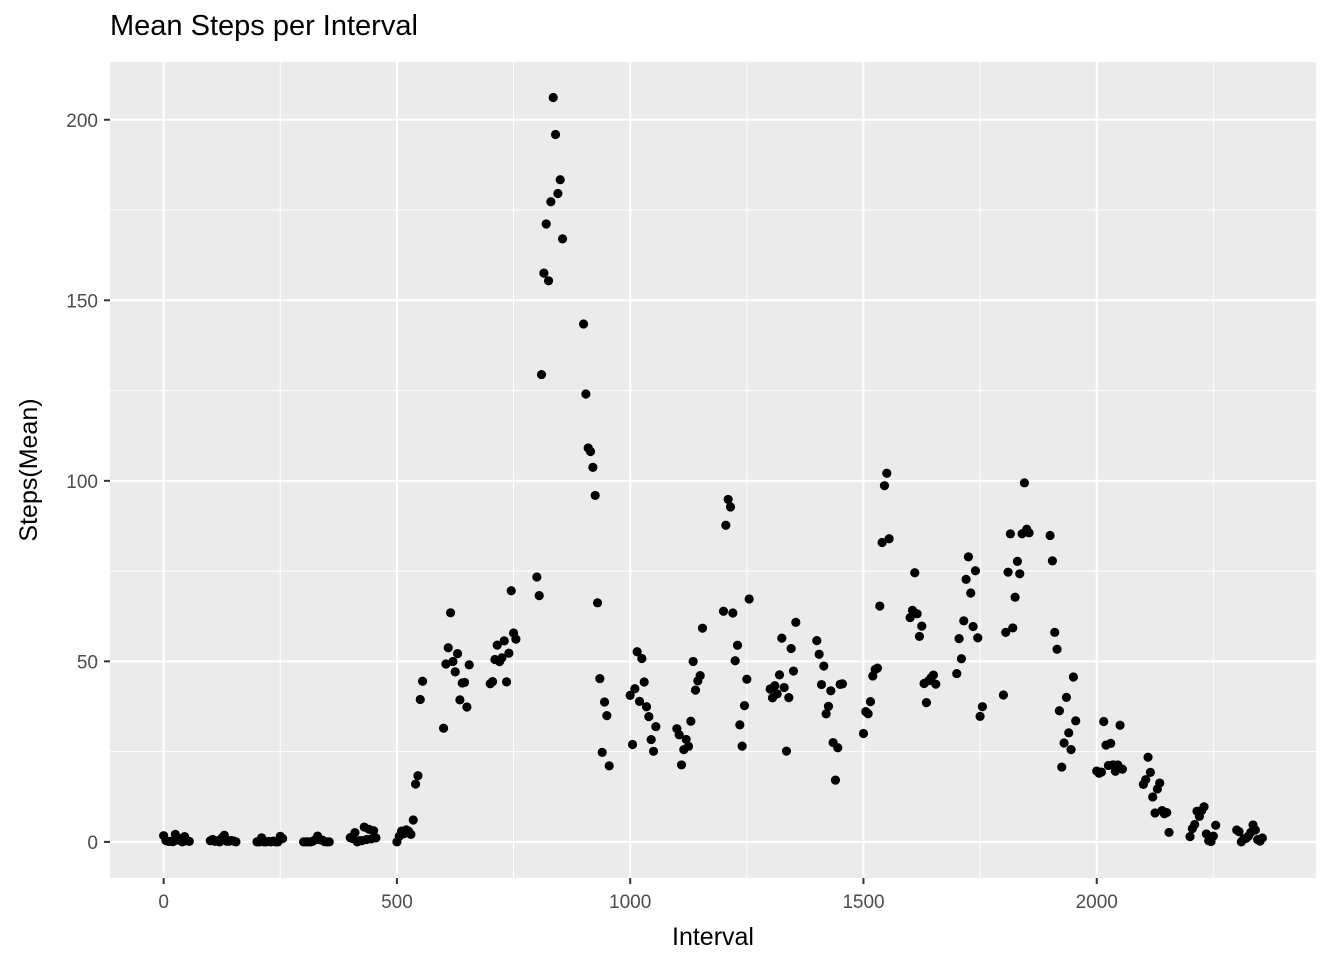 Image resolution: width=1344 pixels, height=960 pixels. What do you see at coordinates (713, 937) in the screenshot?
I see `x-axis-title: Interval` at bounding box center [713, 937].